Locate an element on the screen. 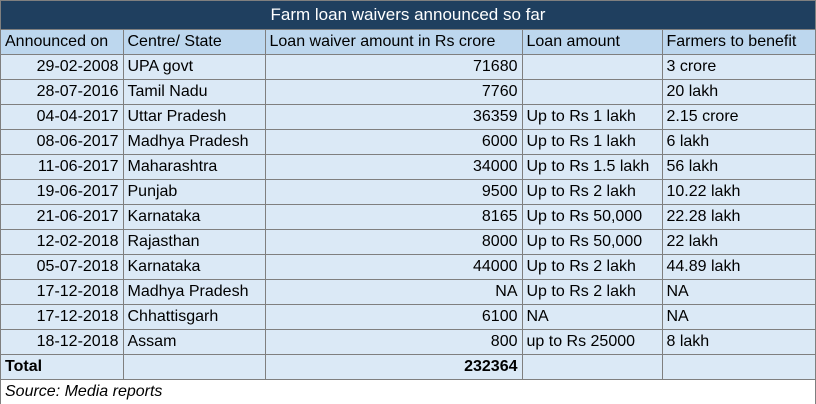 The width and height of the screenshot is (816, 404). cell-announced-on: 11-06-2017 is located at coordinates (62, 167).